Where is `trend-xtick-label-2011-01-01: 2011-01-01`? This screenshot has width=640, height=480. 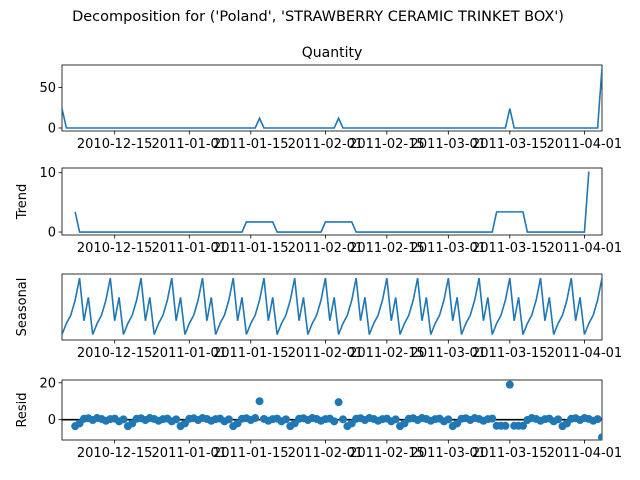 trend-xtick-label-2011-01-01: 2011-01-01 is located at coordinates (190, 248).